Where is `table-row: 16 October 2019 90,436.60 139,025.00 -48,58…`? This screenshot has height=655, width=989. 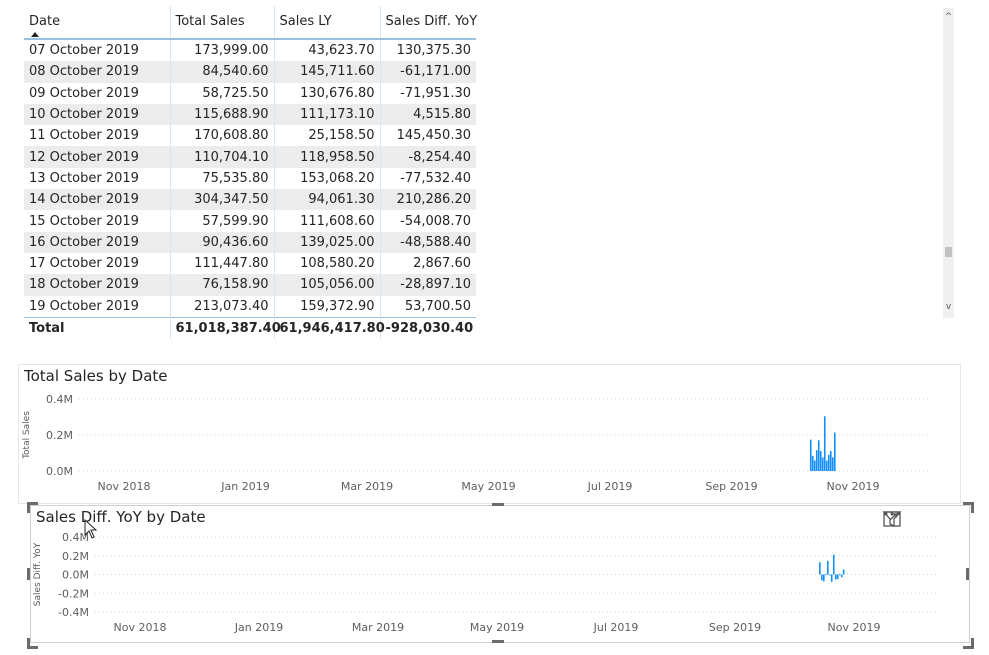
table-row: 16 October 2019 90,436.60 139,025.00 -48,58… is located at coordinates (250, 242).